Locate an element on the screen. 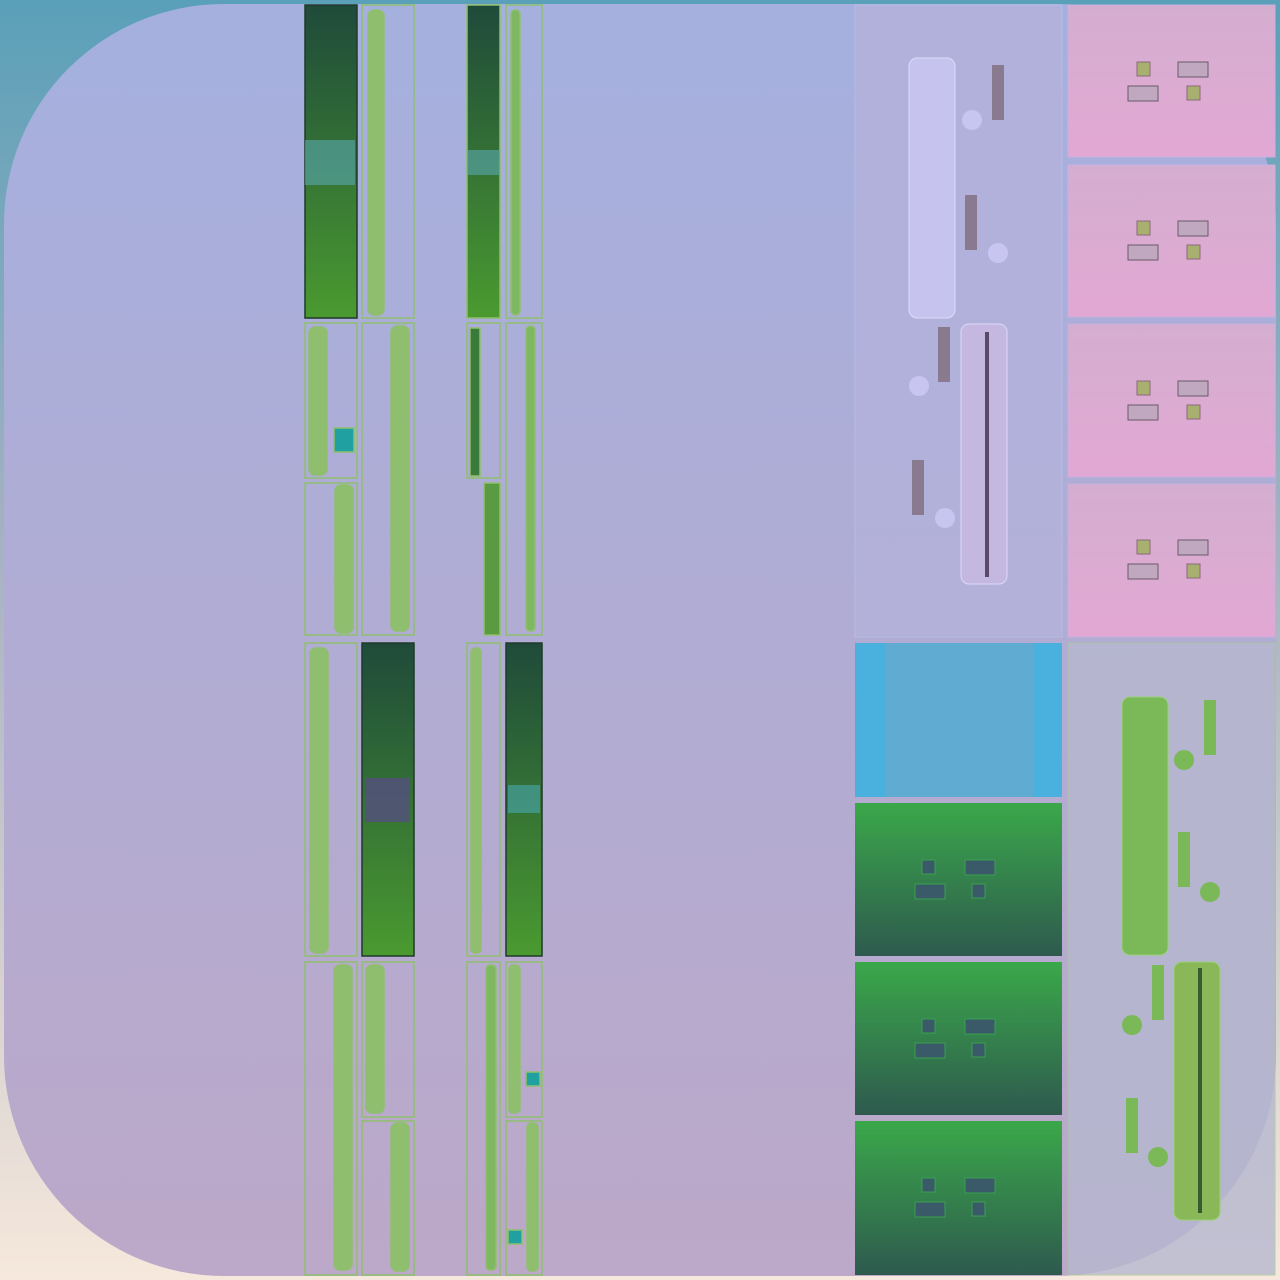 Image resolution: width=1280 pixels, height=1280 pixels. column-group-top is located at coordinates (423, 320).